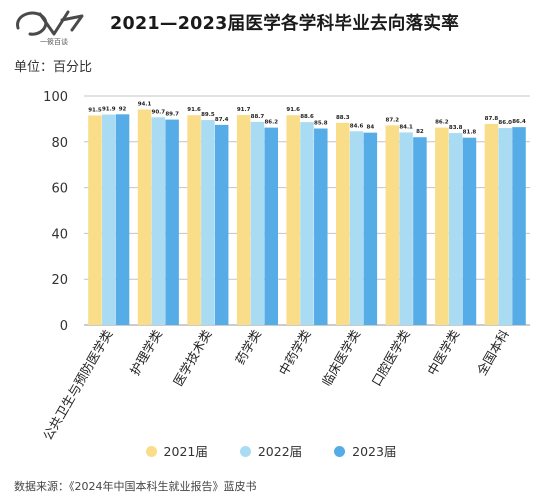  Describe the element at coordinates (258, 117) in the screenshot. I see `data-label: 88.7` at that location.